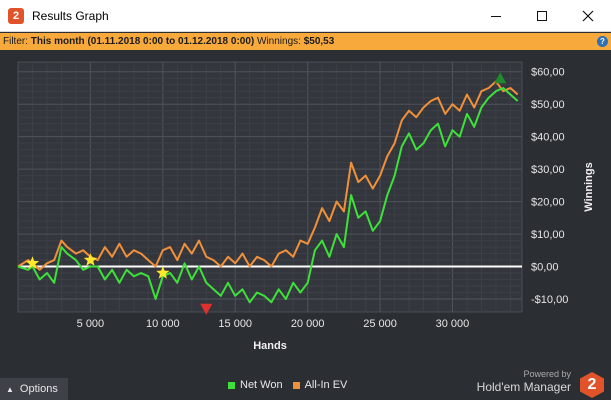  I want to click on legend-swatch-net-won, so click(231, 385).